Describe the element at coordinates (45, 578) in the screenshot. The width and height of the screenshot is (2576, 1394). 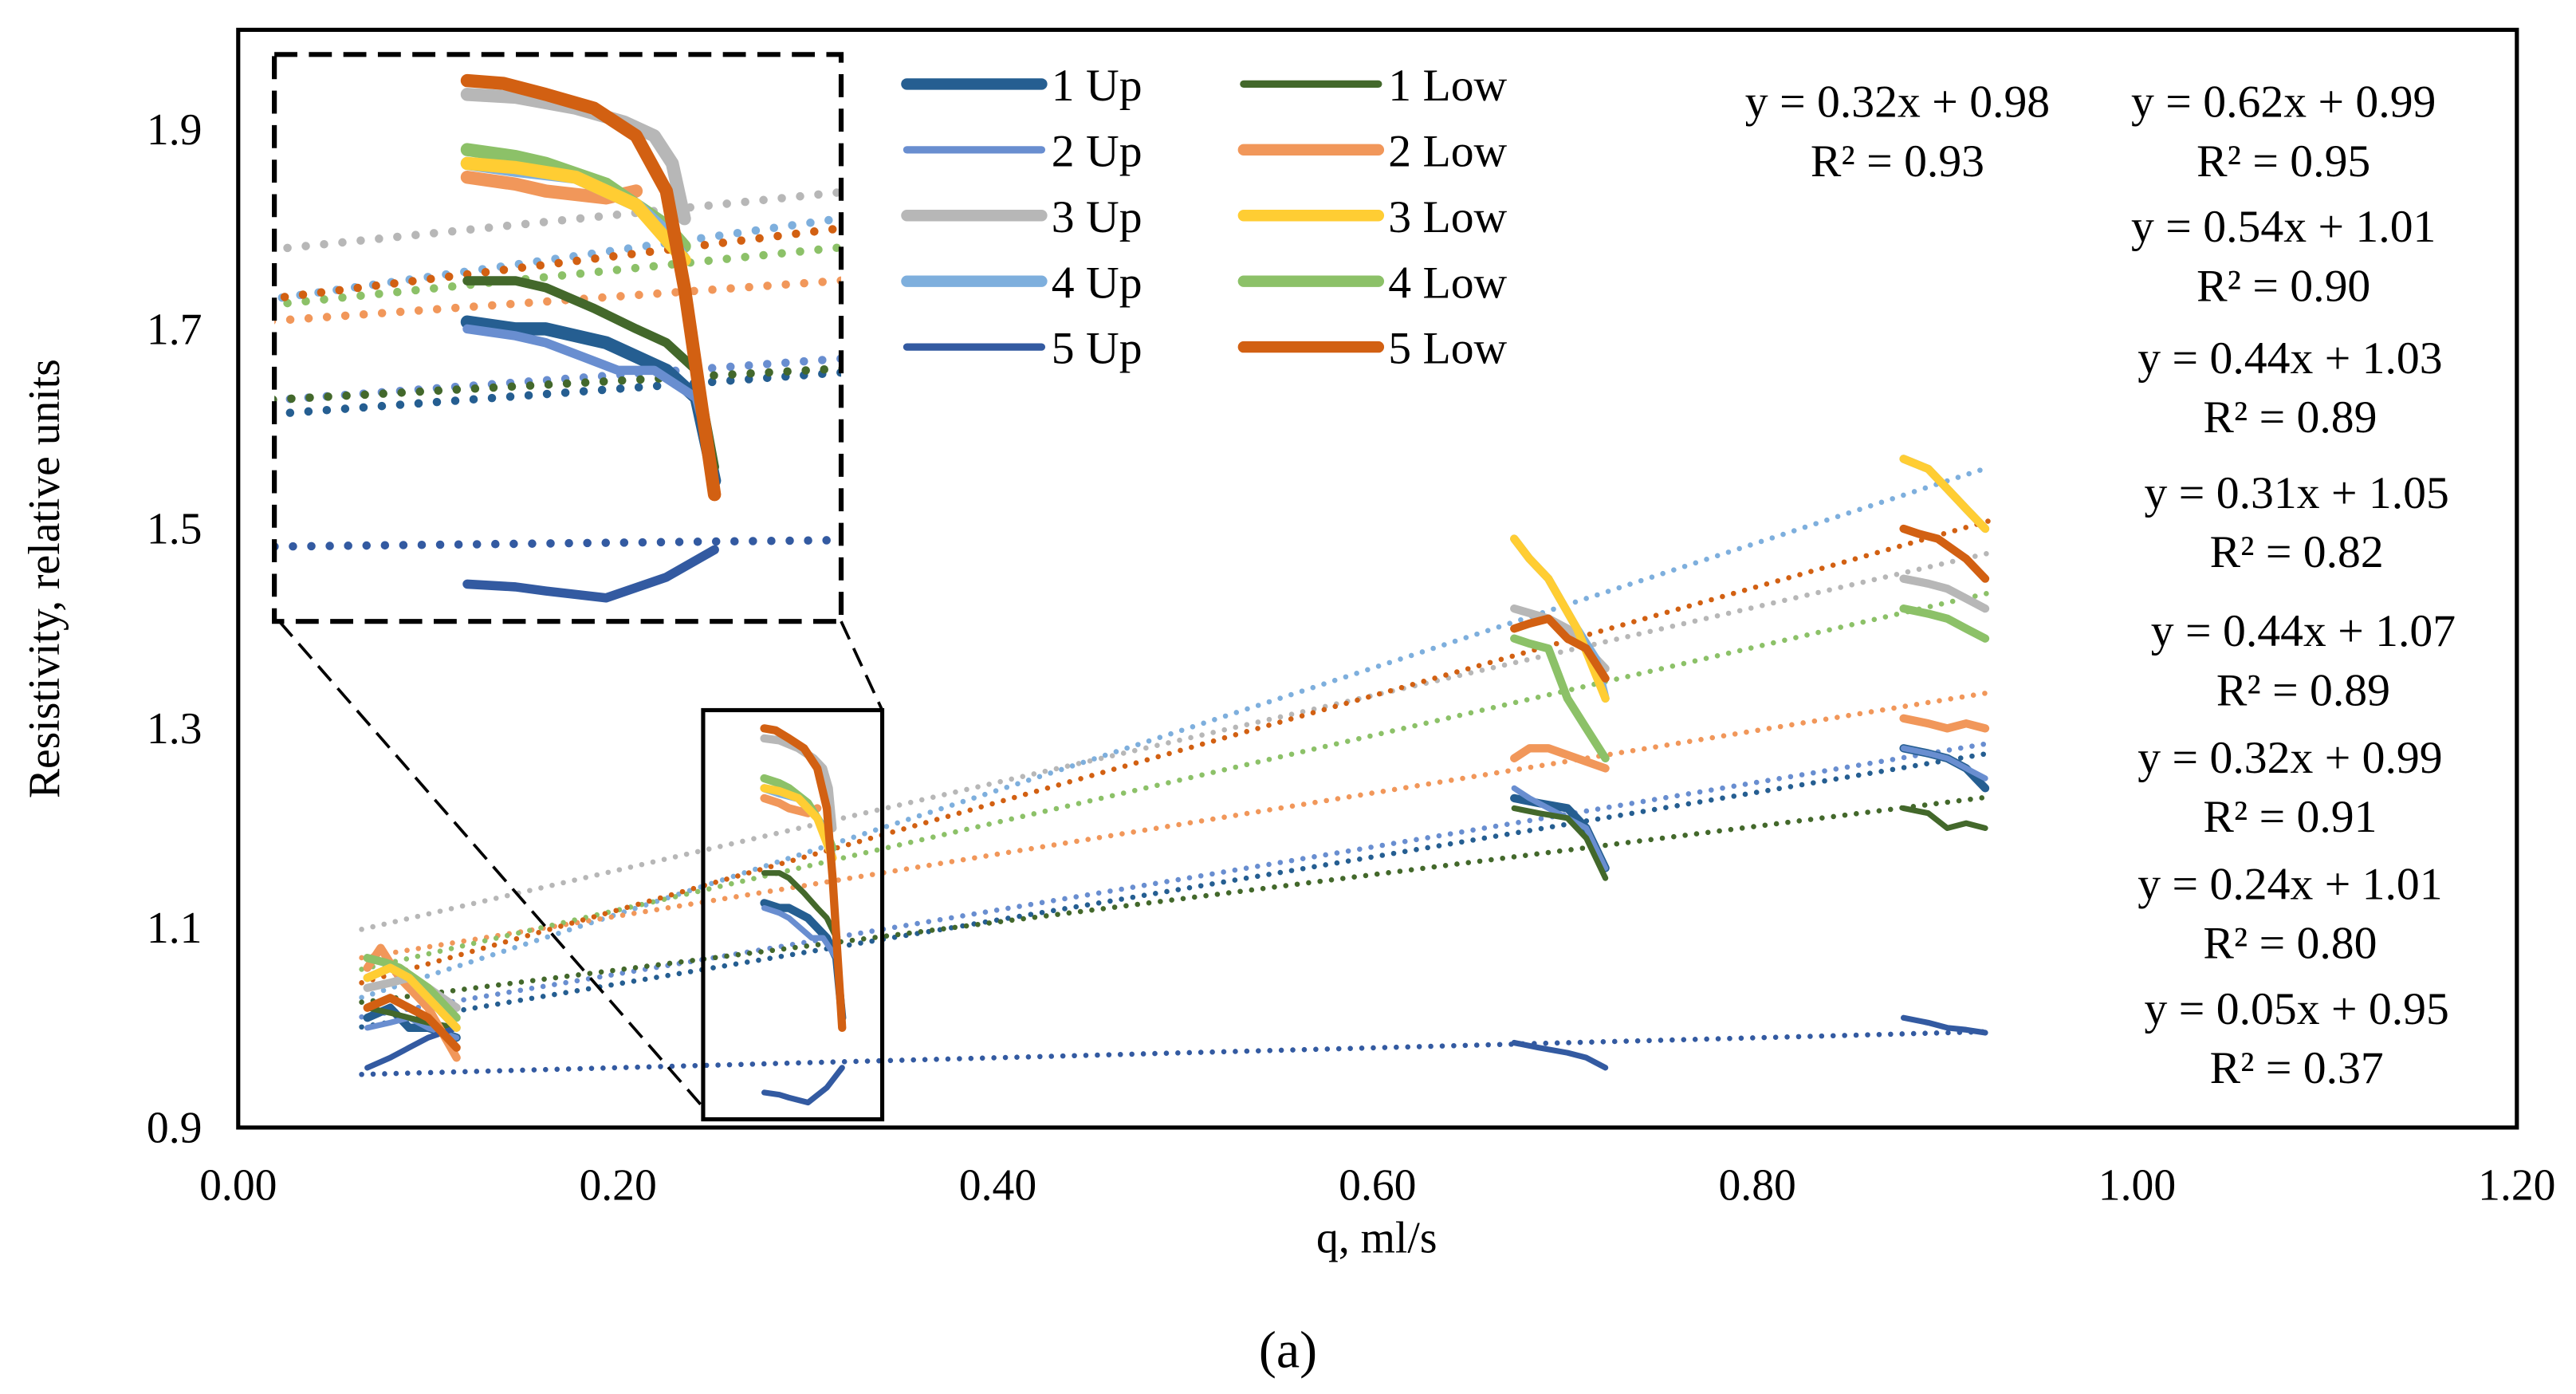
I see `y-axis-title: Resistivity, relative units` at that location.